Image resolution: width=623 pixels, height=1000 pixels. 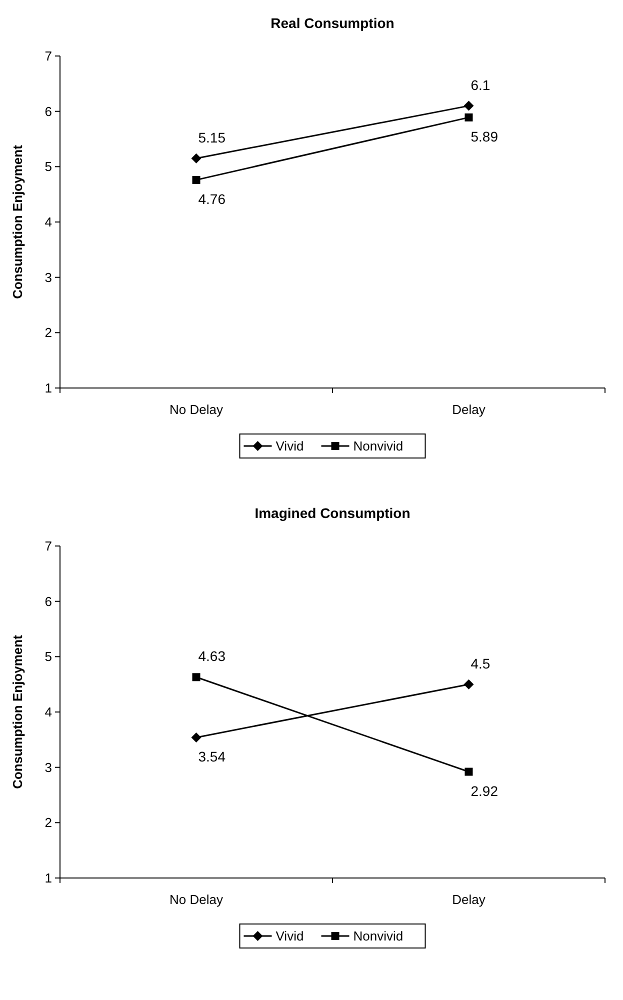 I want to click on data-label: 4.76, so click(x=212, y=198).